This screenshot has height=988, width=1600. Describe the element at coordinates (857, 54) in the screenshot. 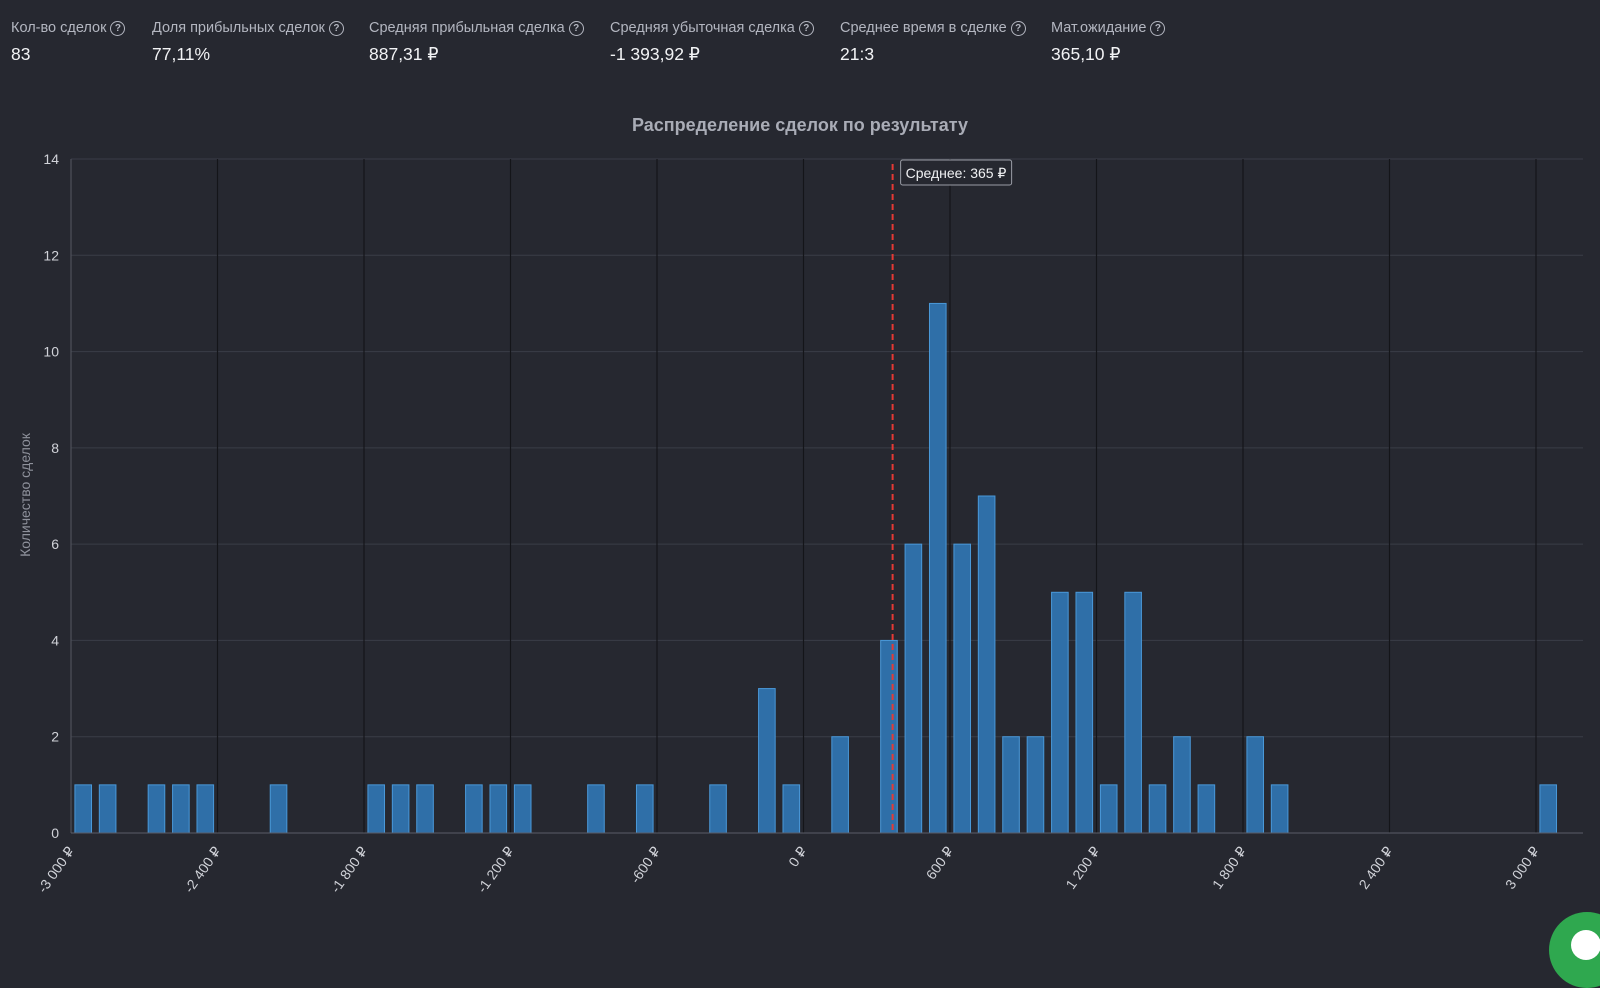

I see `stat-value: 21:3` at that location.